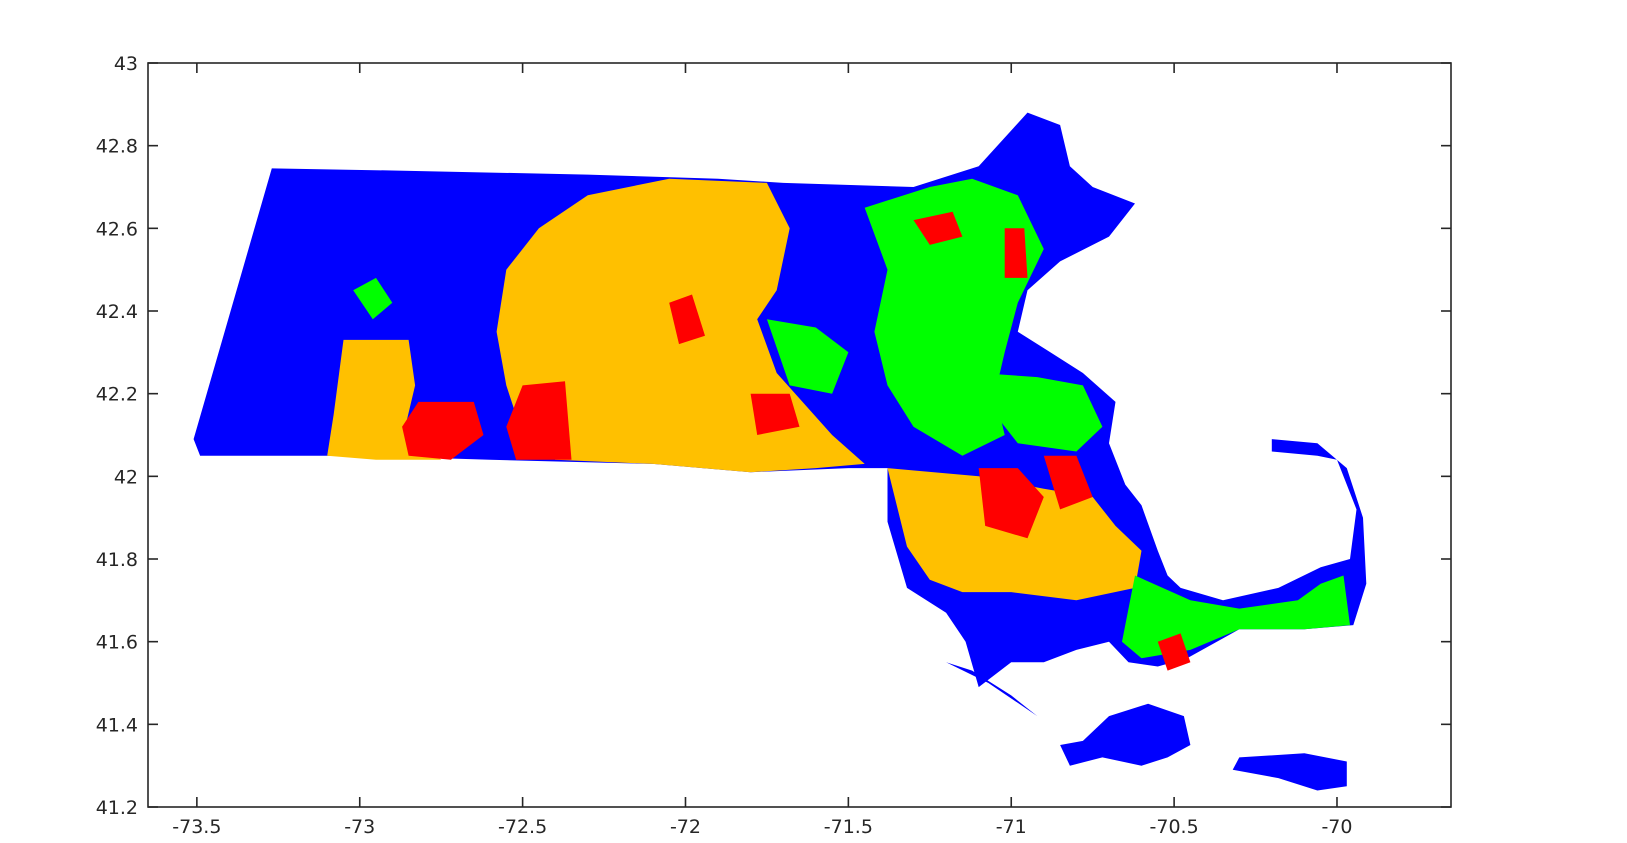 This screenshot has height=843, width=1627. Describe the element at coordinates (117, 643) in the screenshot. I see `y-tick-label: 41.6` at that location.